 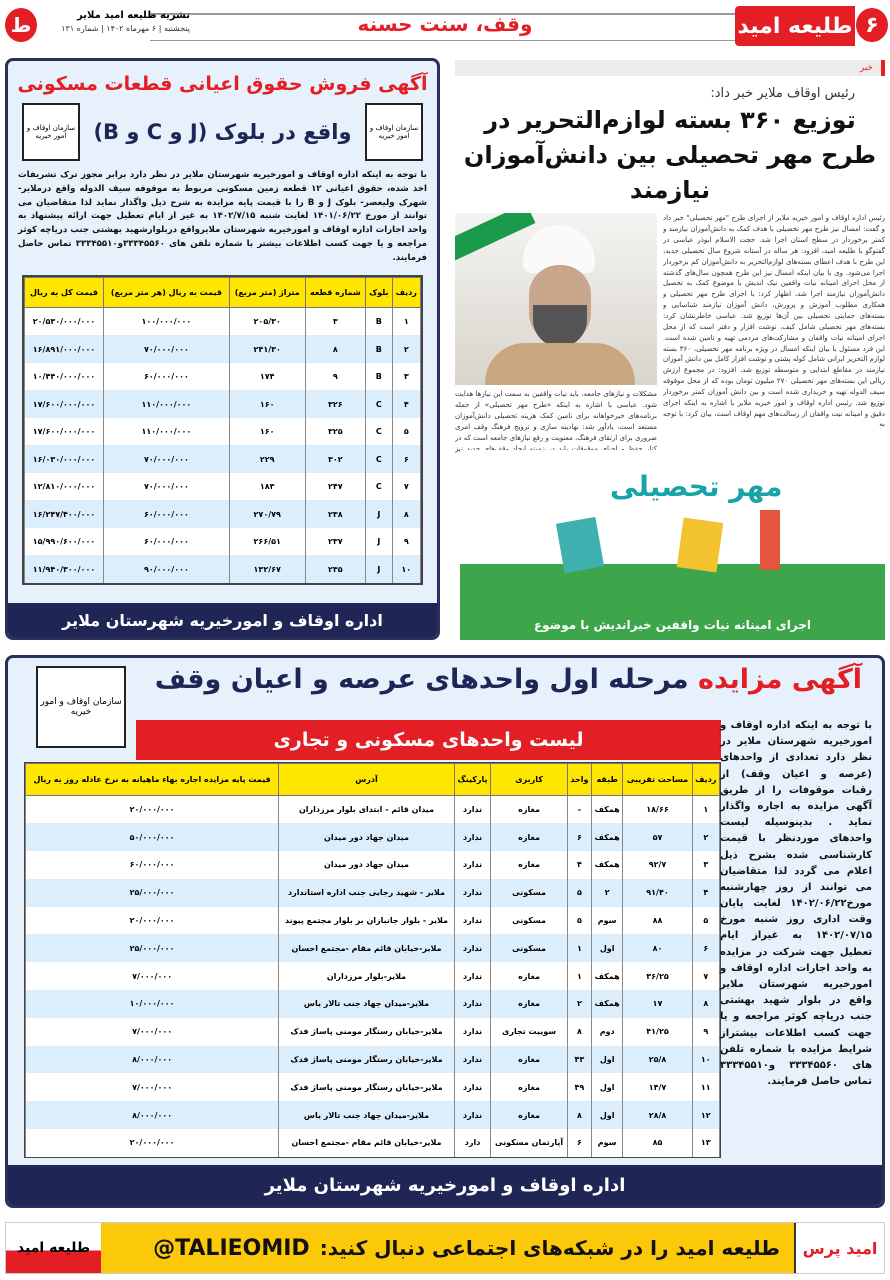 I want to click on column-header: ردیف, so click(x=706, y=779).